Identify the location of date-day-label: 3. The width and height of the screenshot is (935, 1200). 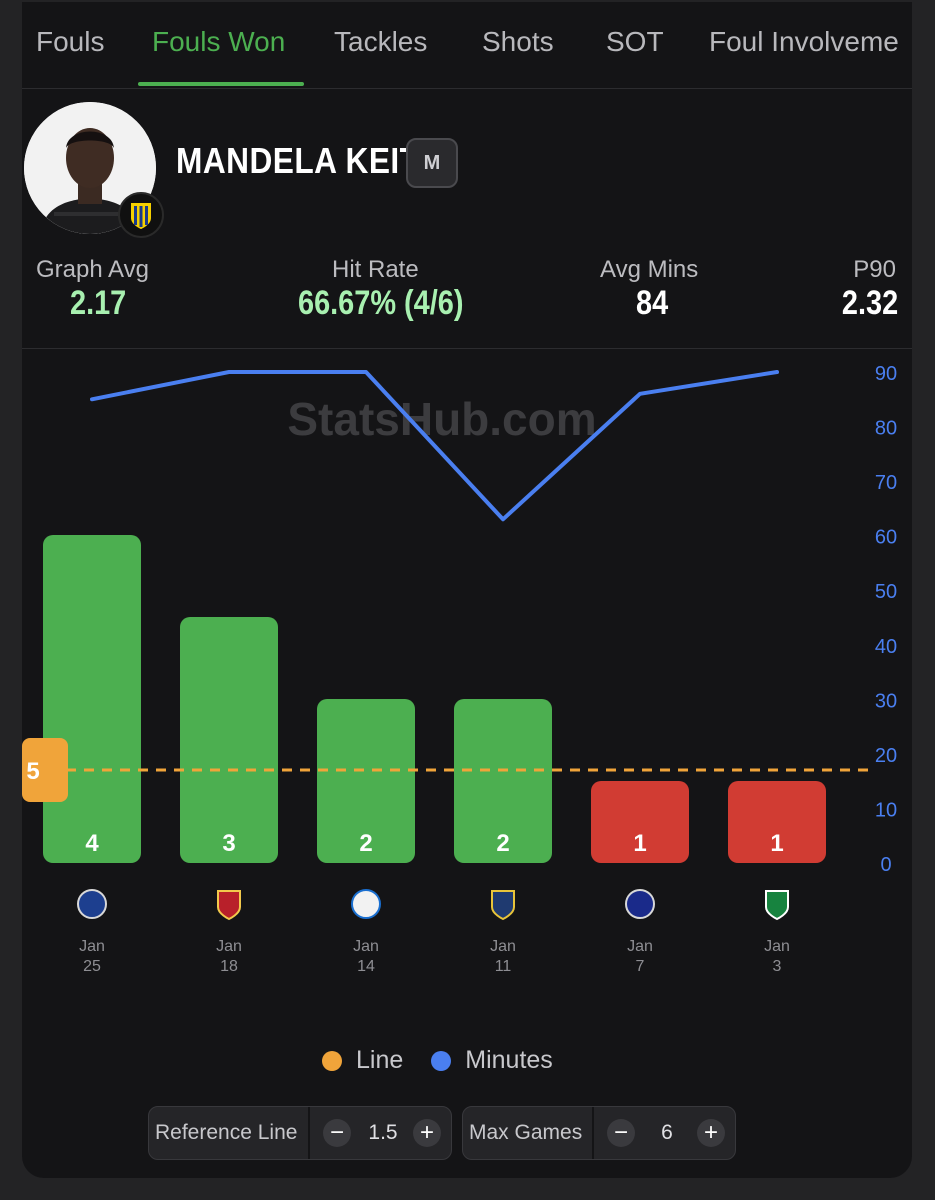
(777, 966).